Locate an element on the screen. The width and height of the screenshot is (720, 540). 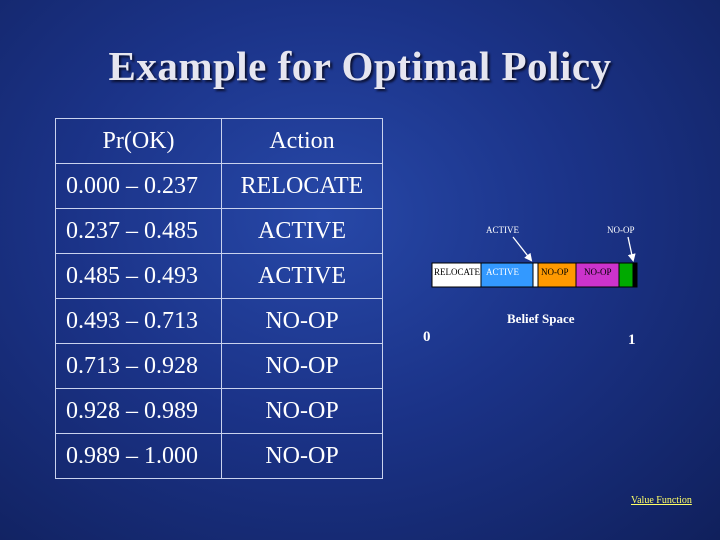
table-header-row: Pr(OK) Action is located at coordinates (219, 141).